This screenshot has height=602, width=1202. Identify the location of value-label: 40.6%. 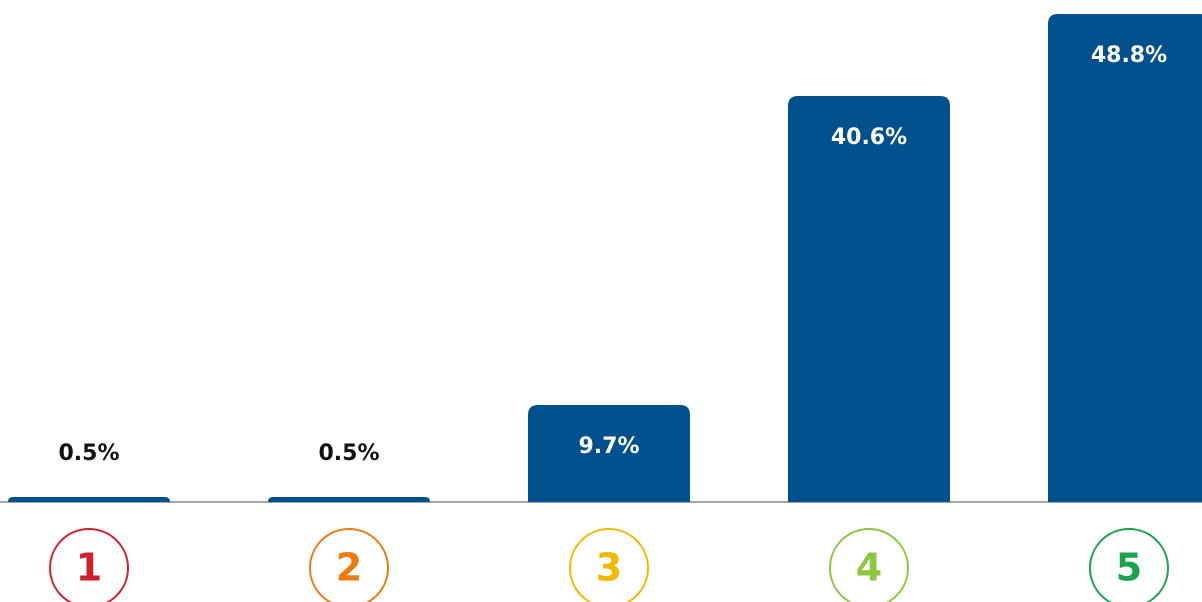
(869, 137).